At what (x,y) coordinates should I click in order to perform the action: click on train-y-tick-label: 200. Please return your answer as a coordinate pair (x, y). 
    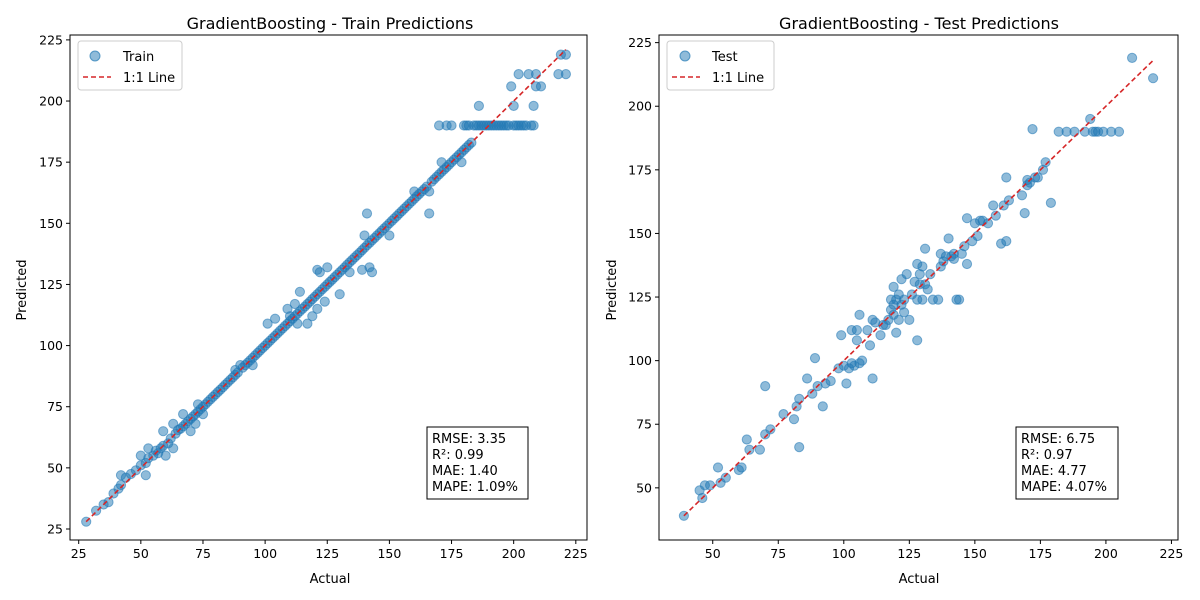
    Looking at the image, I should click on (51, 101).